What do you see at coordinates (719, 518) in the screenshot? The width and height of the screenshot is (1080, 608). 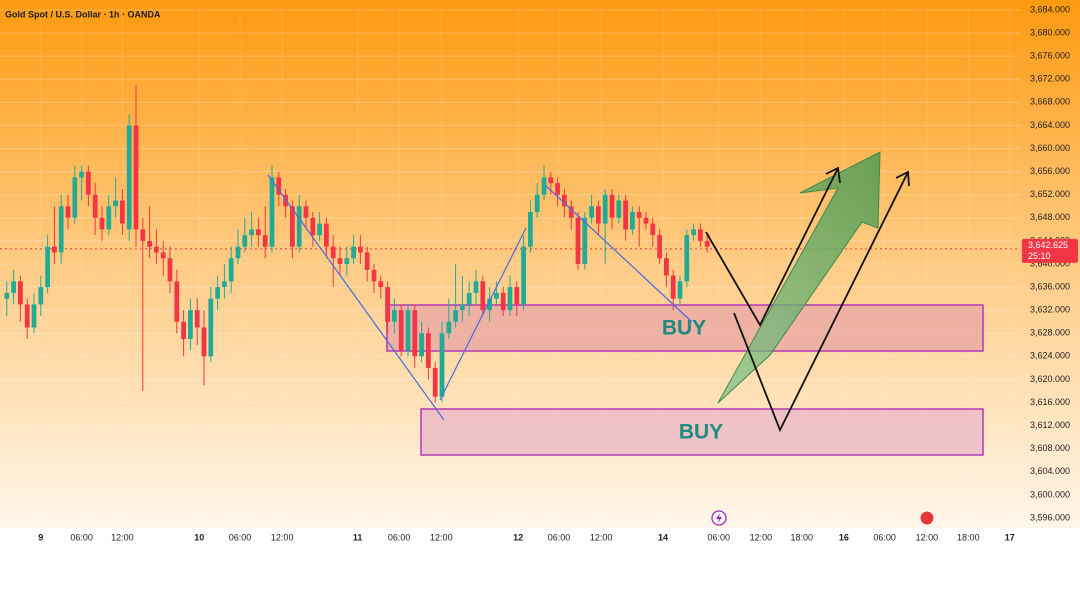 I see `event-icon-glyph` at bounding box center [719, 518].